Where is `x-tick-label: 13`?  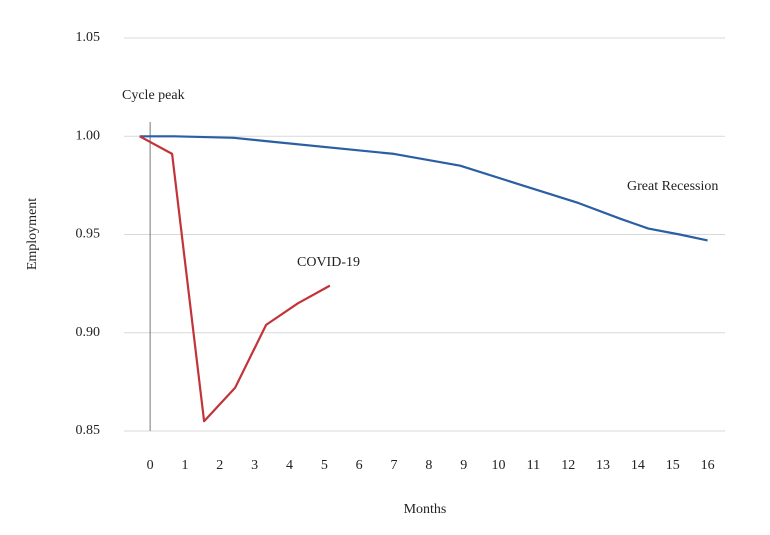 x-tick-label: 13 is located at coordinates (603, 465).